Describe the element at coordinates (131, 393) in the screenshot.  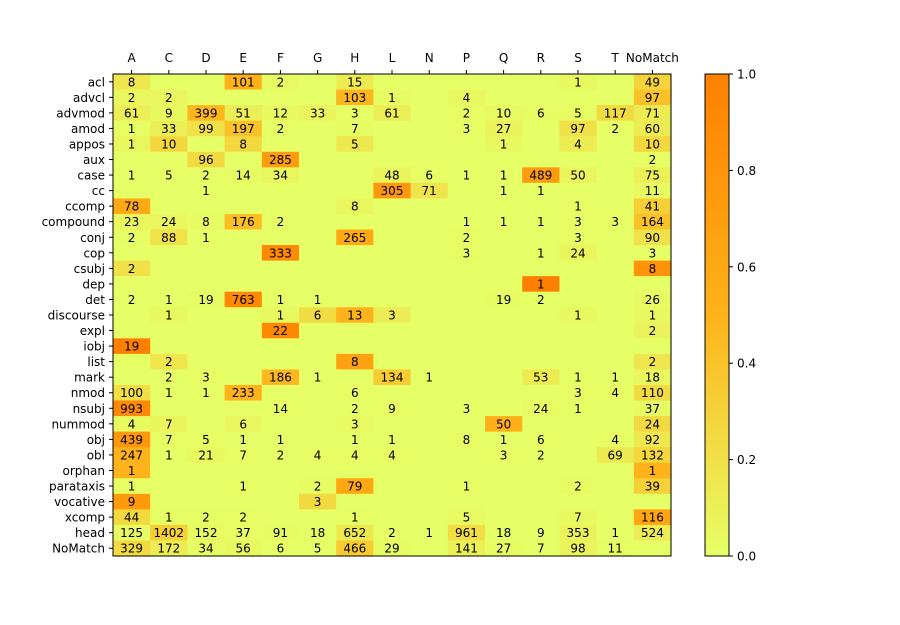
I see `cell-value-label: 100` at that location.